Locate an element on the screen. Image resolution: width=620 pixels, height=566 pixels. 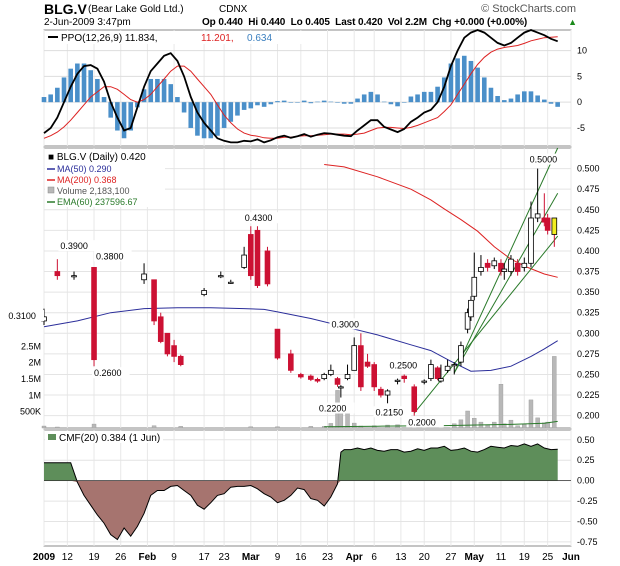
price-tick-label: 0.350 is located at coordinates (588, 292).